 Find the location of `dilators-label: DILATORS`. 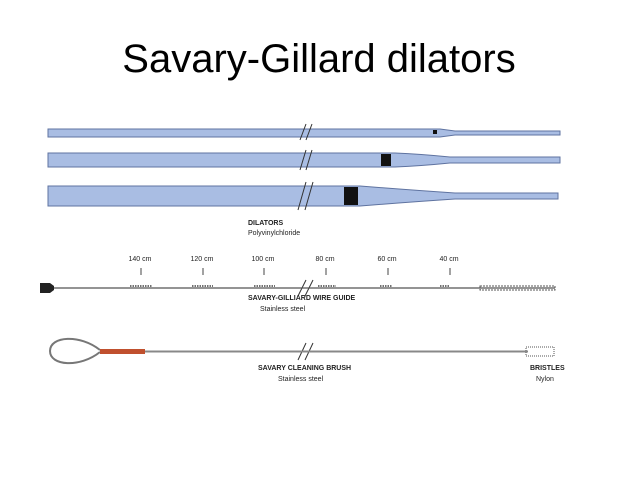

dilators-label: DILATORS is located at coordinates (265, 223).